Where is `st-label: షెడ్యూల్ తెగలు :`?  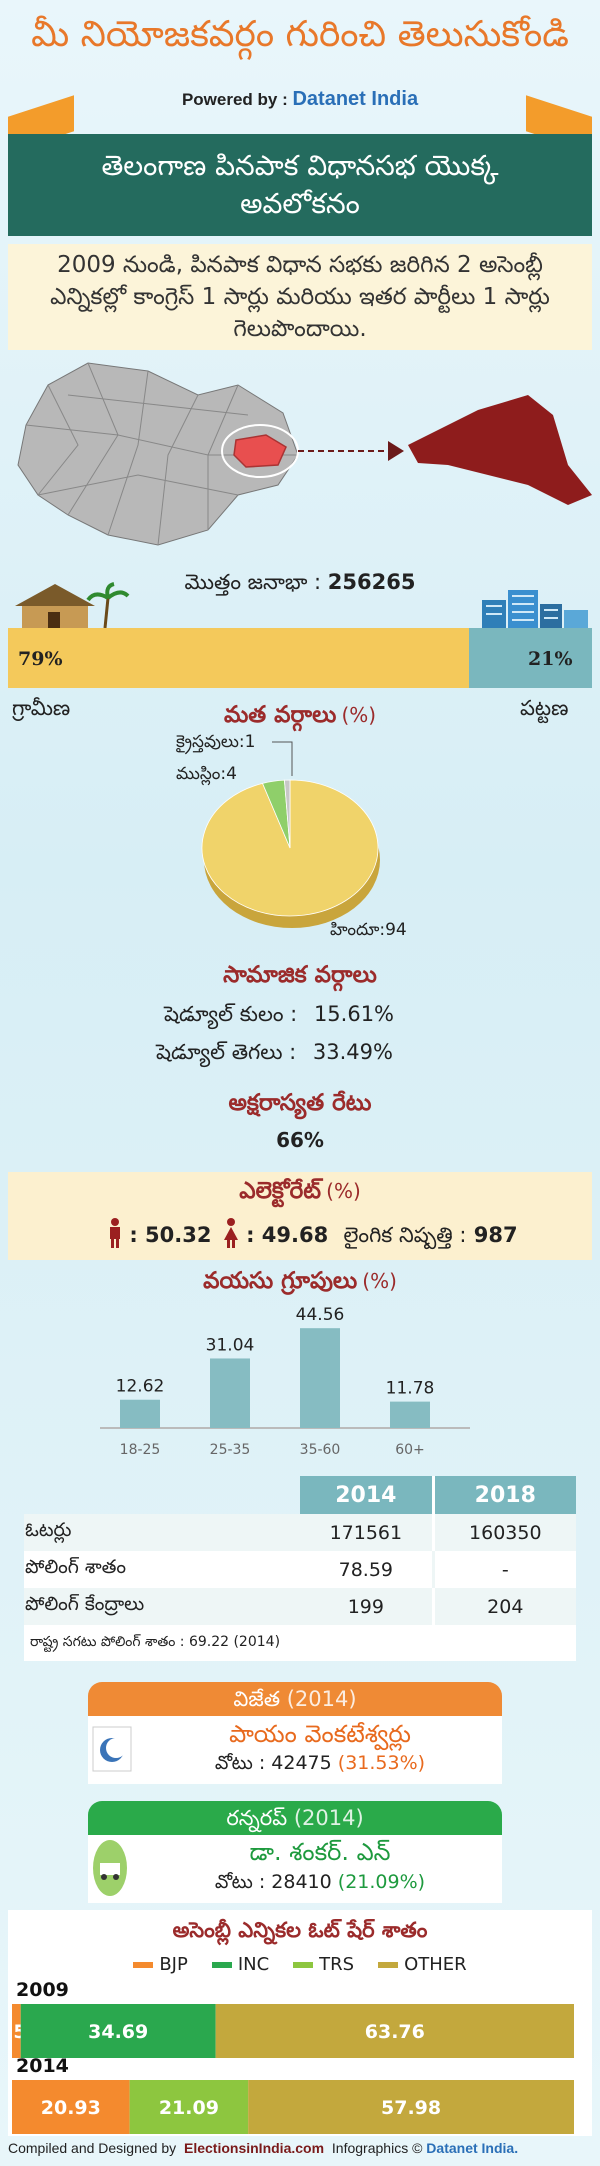
st-label: షెడ్యూల్ తెగలు : is located at coordinates (226, 1052).